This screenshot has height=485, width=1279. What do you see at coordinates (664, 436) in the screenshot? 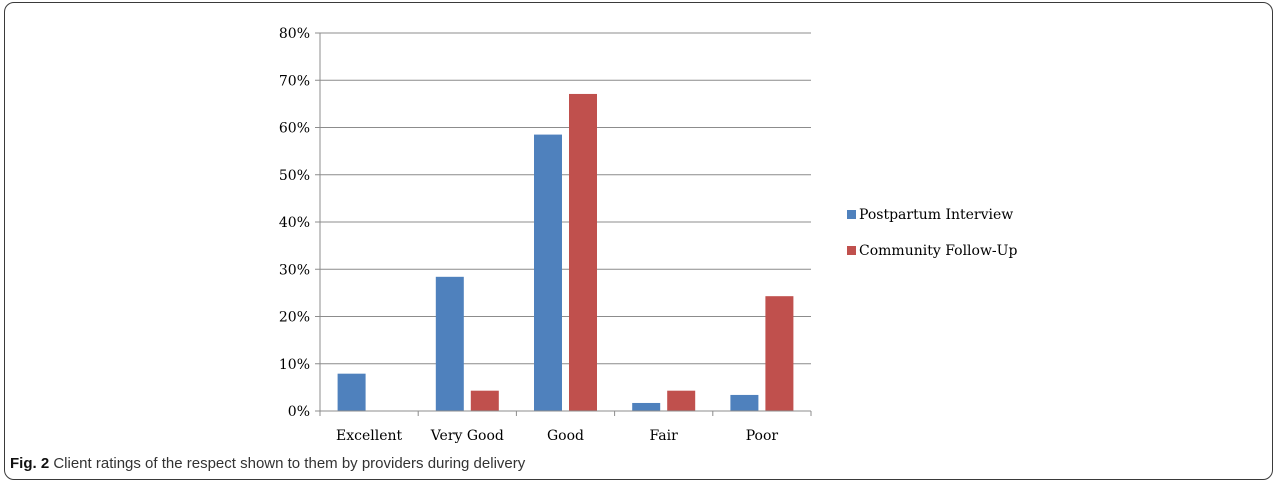
I see `x-tick-label-3: Fair` at bounding box center [664, 436].